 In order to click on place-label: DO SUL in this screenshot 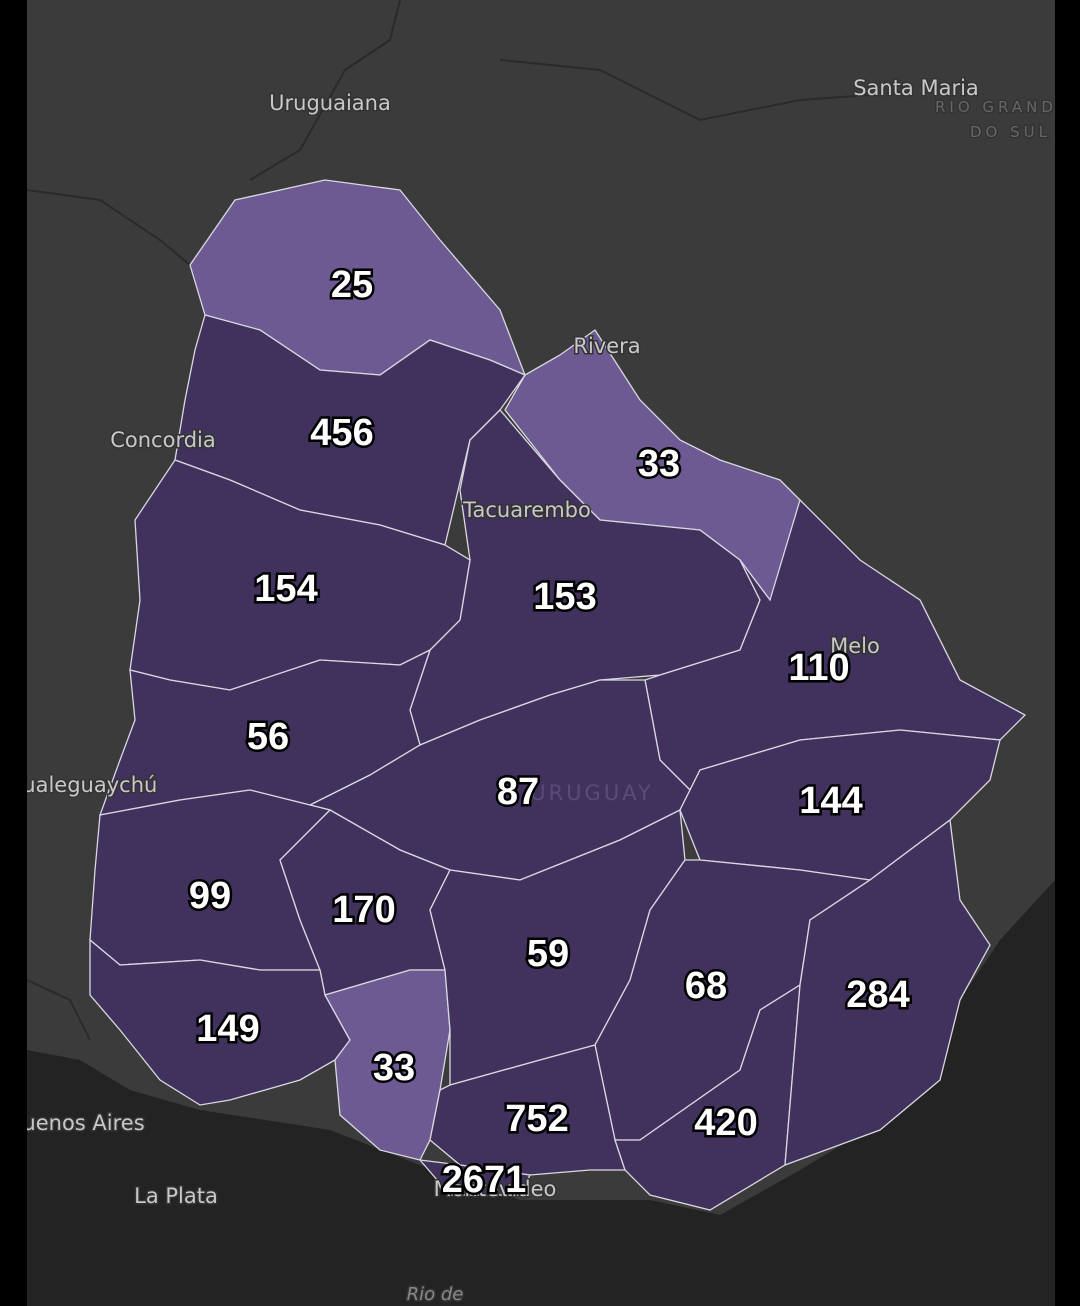, I will do `click(1010, 132)`.